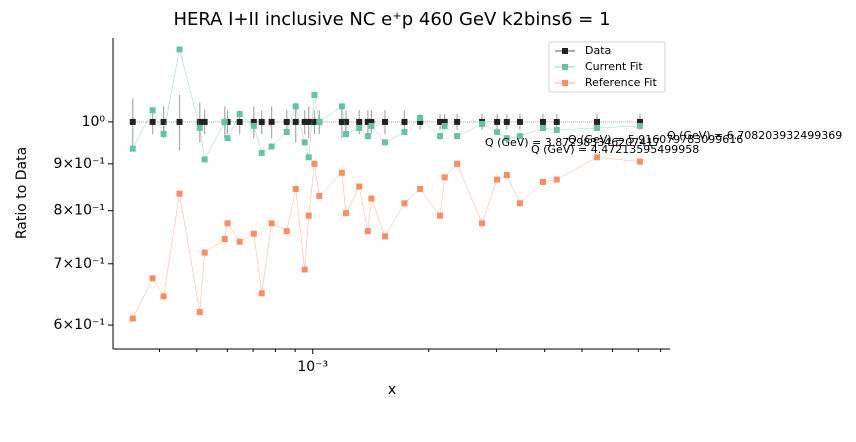  I want to click on y-tick-label: 6×10⁻¹, so click(79, 325).